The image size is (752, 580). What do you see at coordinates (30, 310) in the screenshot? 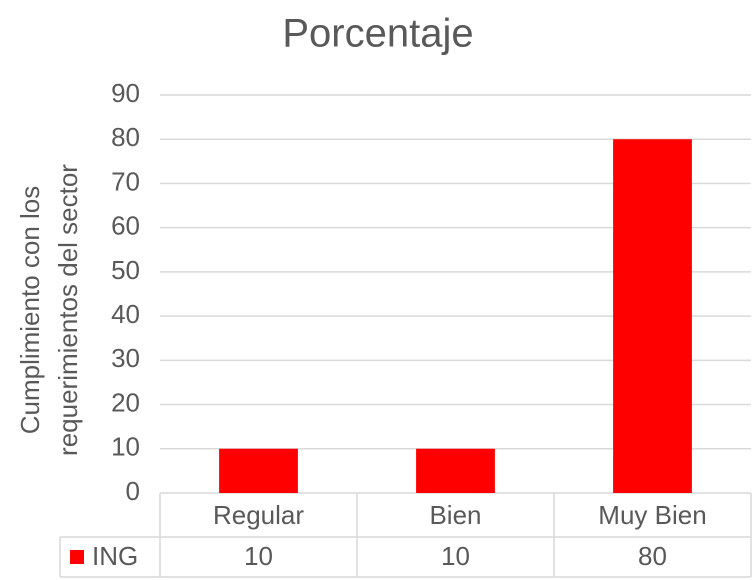
I see `y-axis-label: Cumplimiento con los` at bounding box center [30, 310].